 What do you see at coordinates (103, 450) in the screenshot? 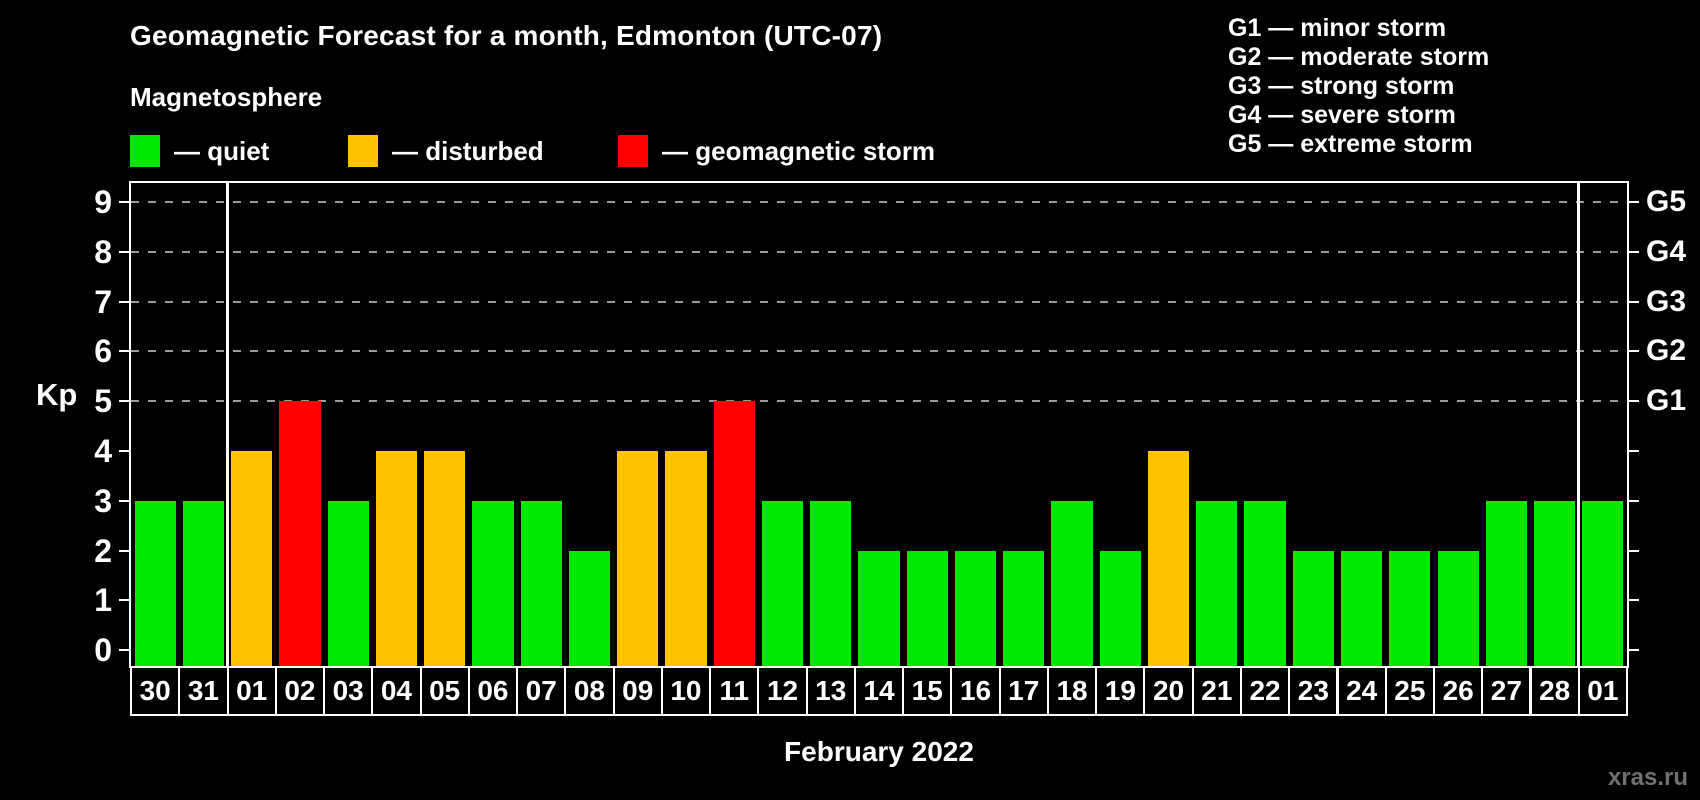
I see `y-tick-label: 4` at bounding box center [103, 450].